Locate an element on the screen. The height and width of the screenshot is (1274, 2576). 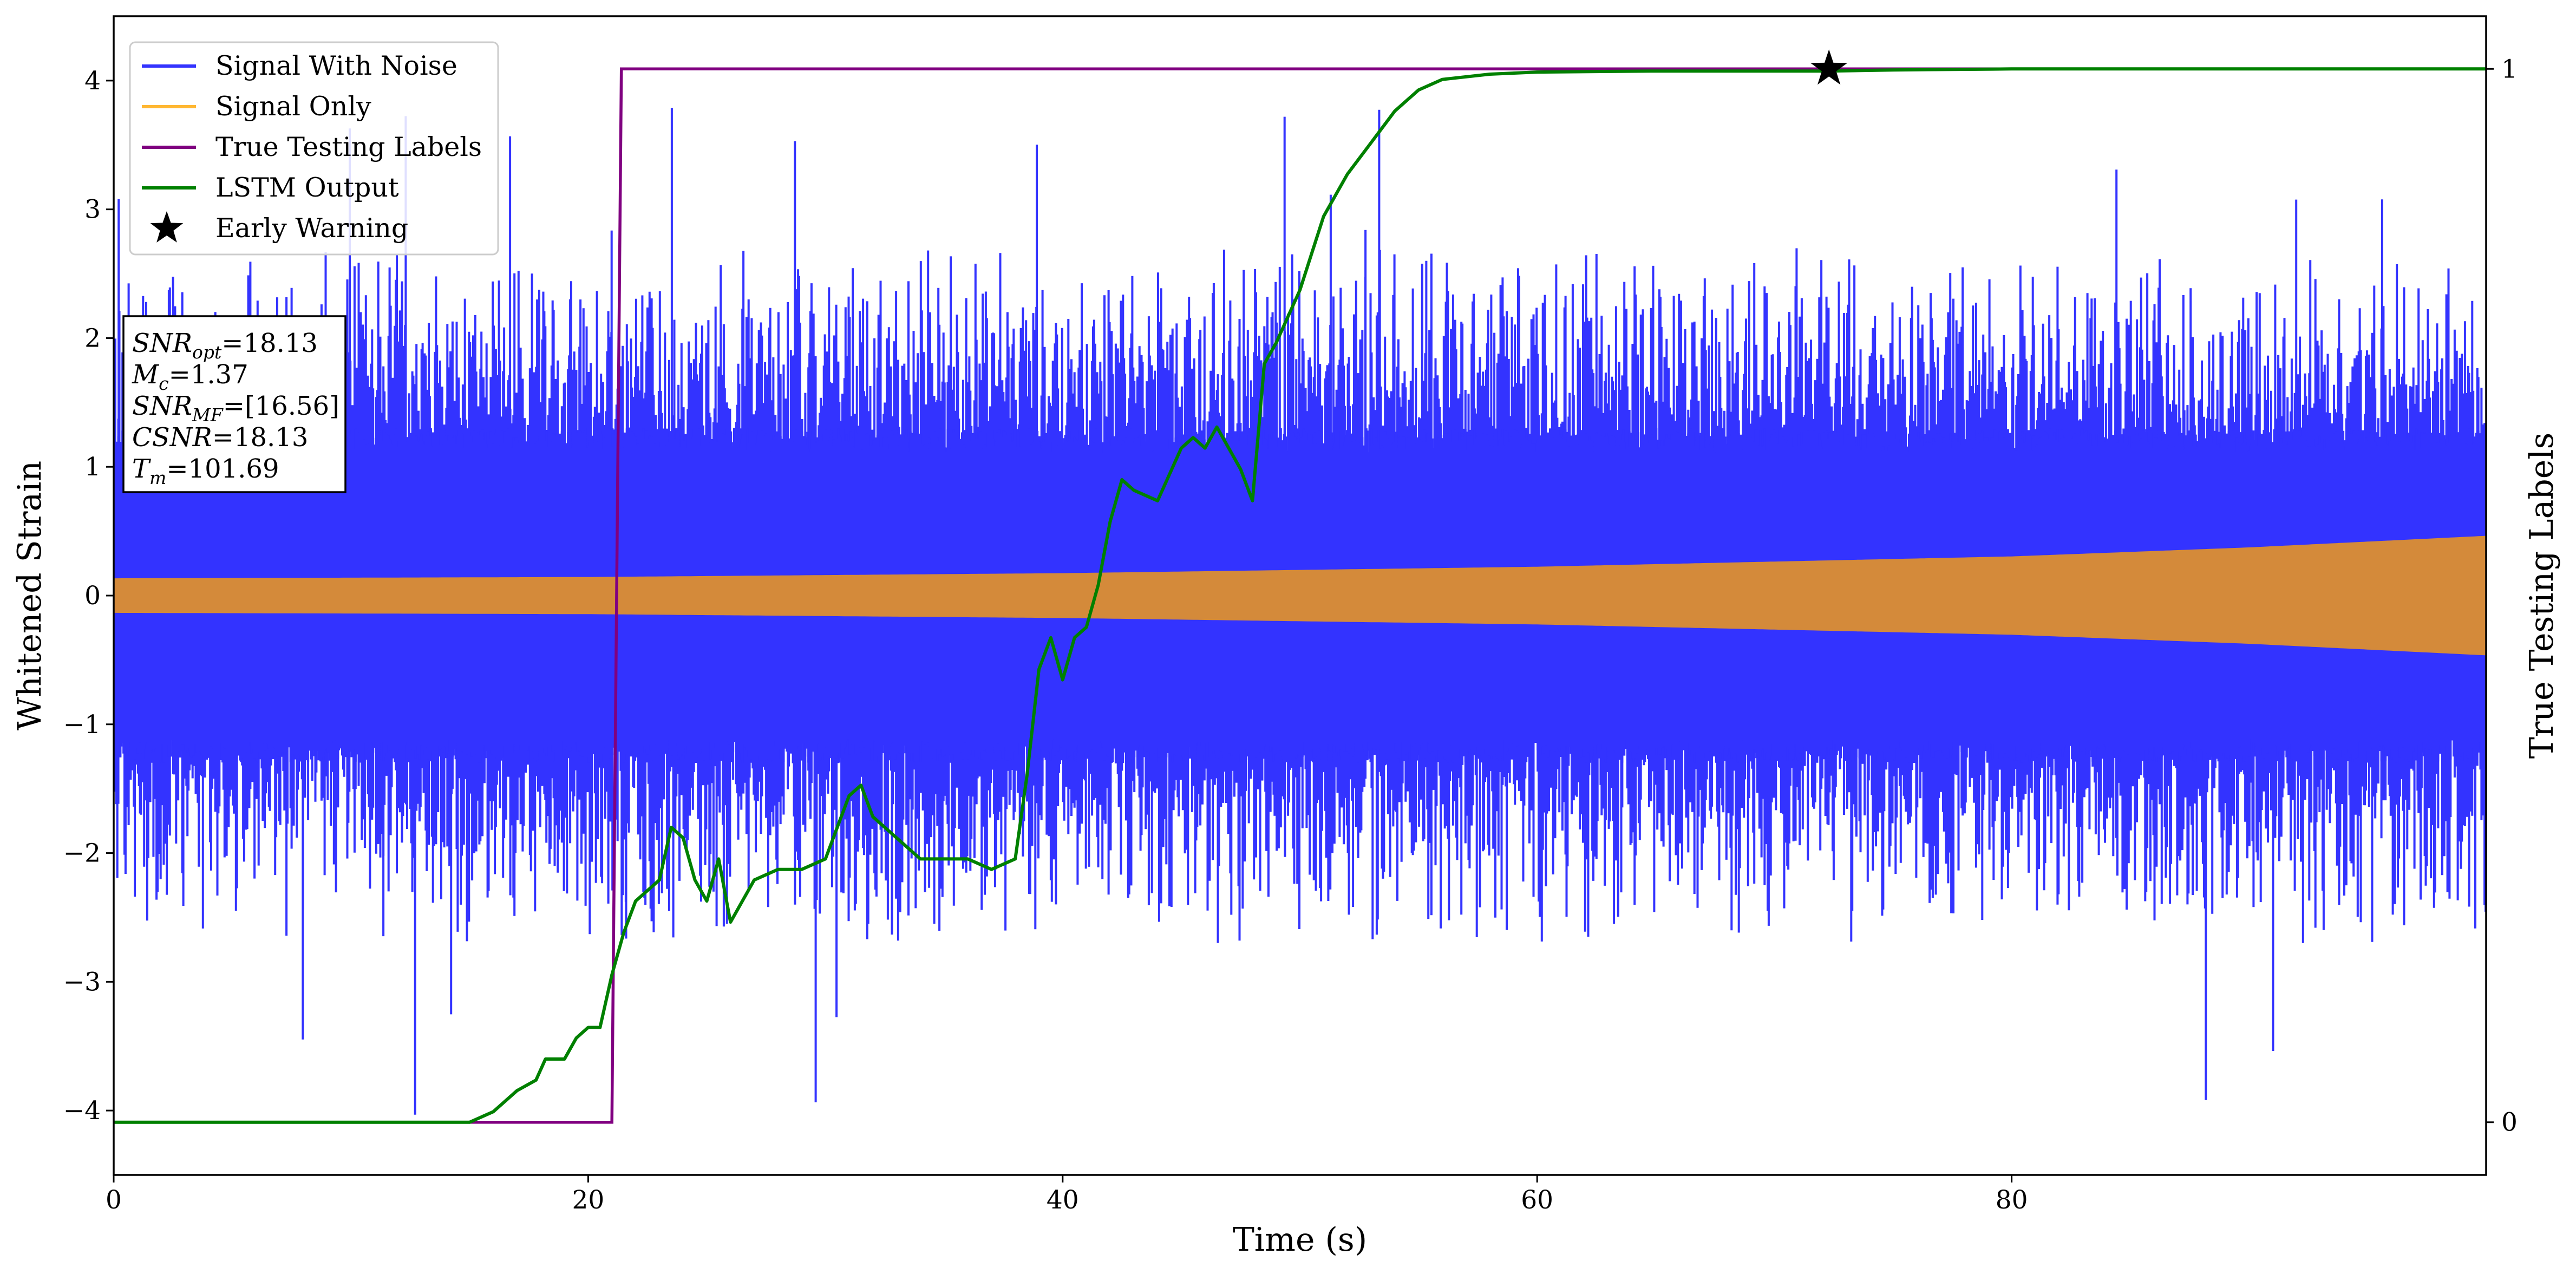
y-tick-label: −1 is located at coordinates (82, 725).